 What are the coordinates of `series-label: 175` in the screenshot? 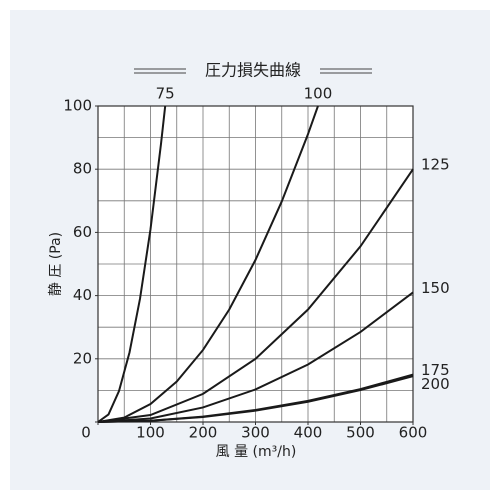 It's located at (435, 370).